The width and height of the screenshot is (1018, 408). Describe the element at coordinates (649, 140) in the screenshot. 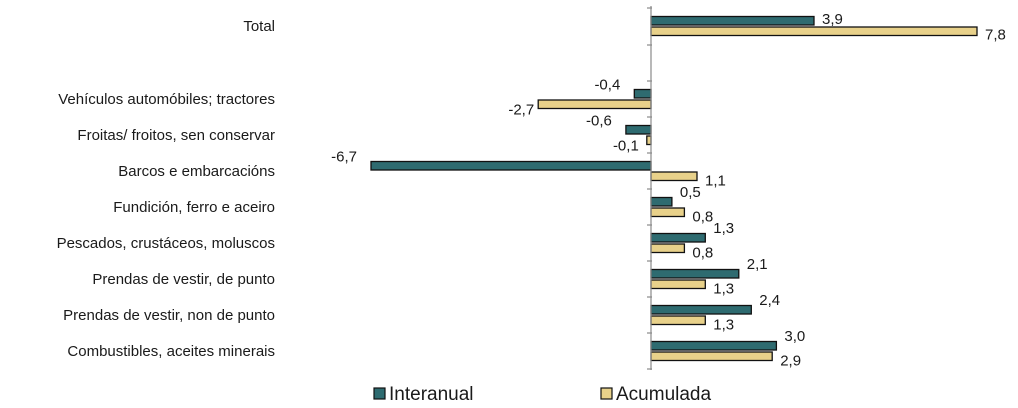

I see `bar-acumulada-froitas-froitos-sen-conservar` at that location.